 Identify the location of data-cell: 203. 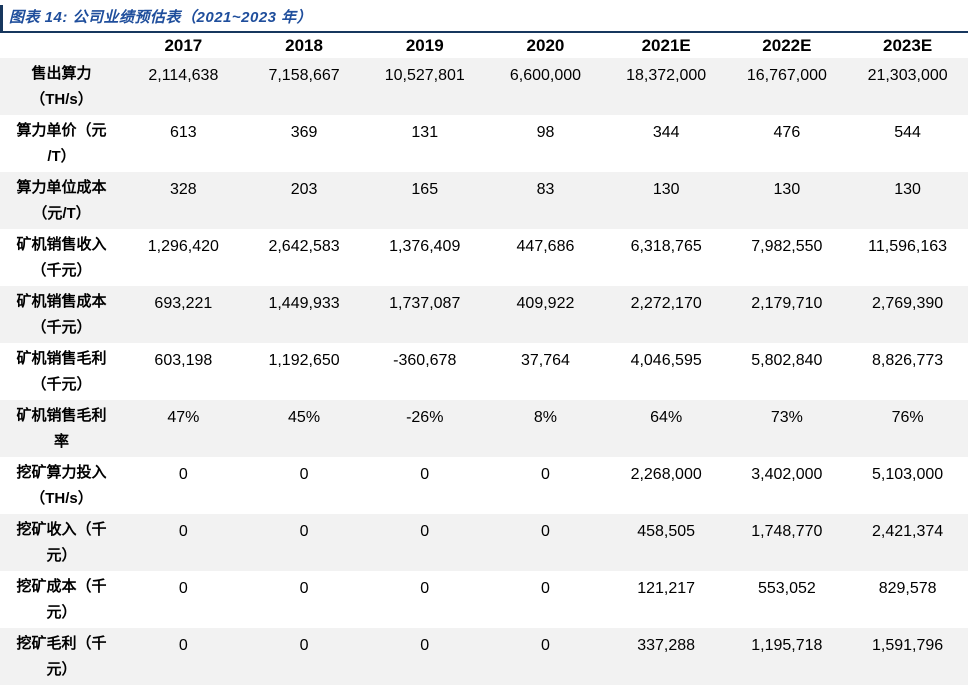
(304, 200).